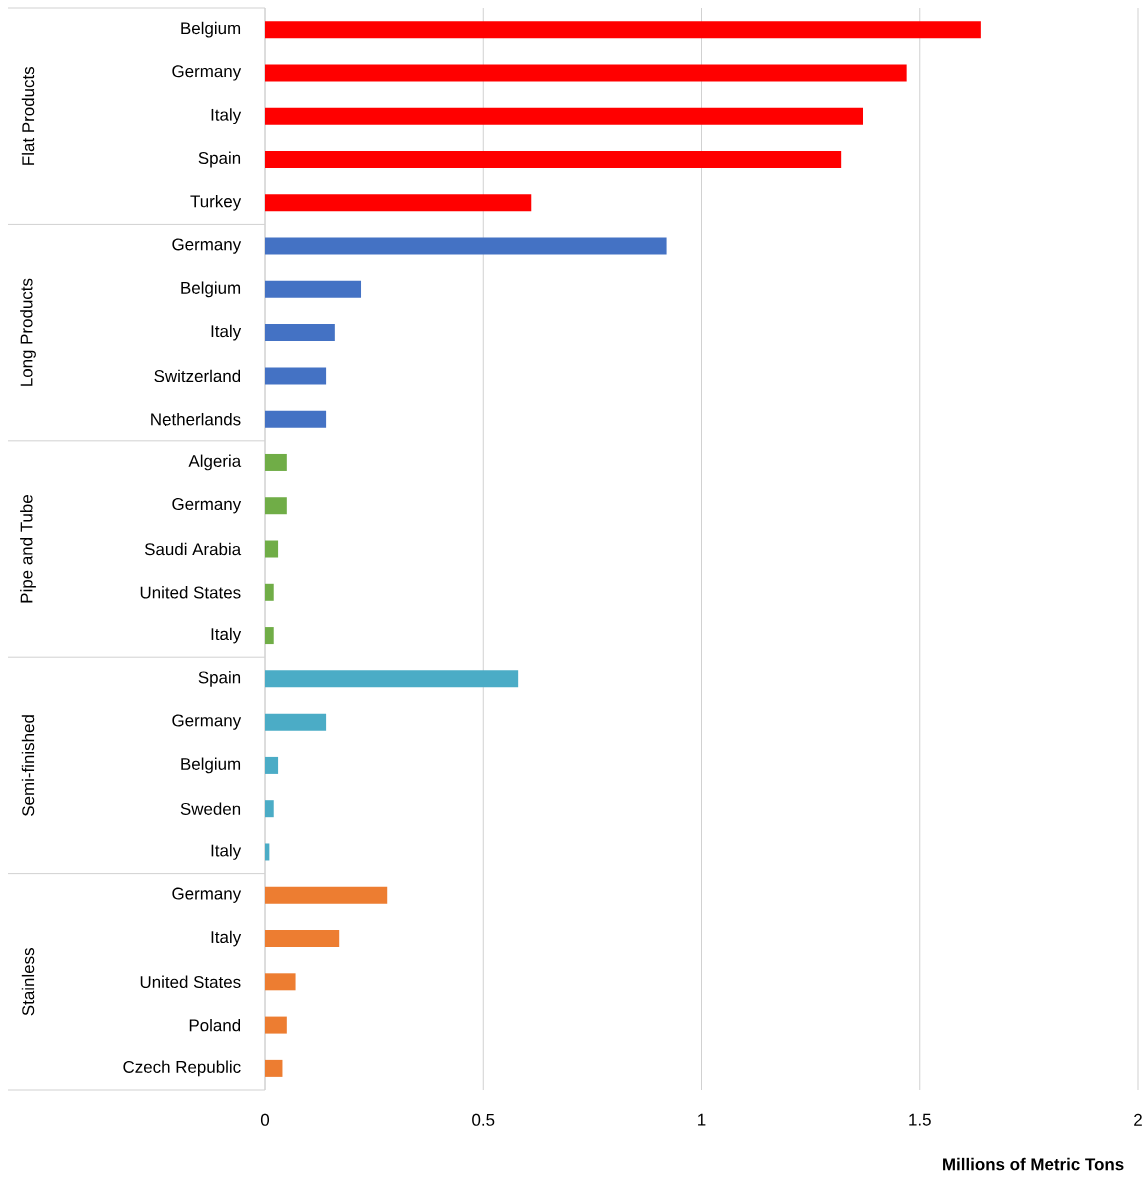 The width and height of the screenshot is (1148, 1184). Describe the element at coordinates (214, 1025) in the screenshot. I see `y-tick-label: Poland` at that location.